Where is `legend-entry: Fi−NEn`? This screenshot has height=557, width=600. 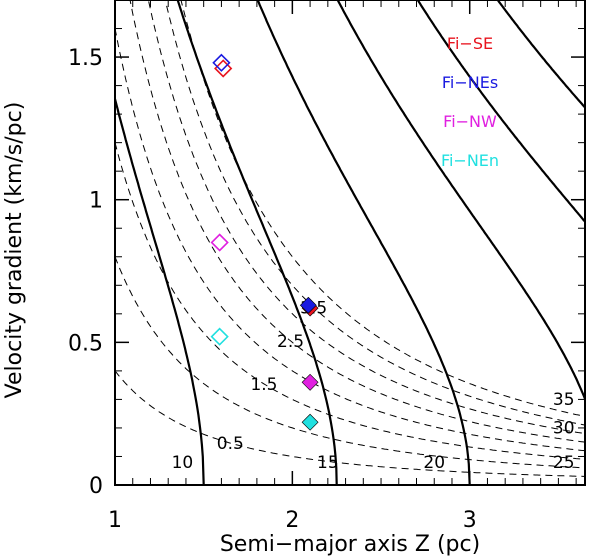 legend-entry: Fi−NEn is located at coordinates (470, 160).